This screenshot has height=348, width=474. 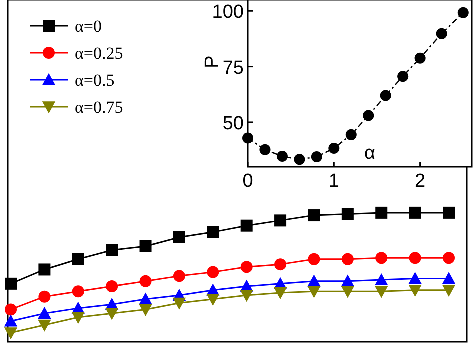 What do you see at coordinates (95, 80) in the screenshot?
I see `legend-label: α=0.5` at bounding box center [95, 80].